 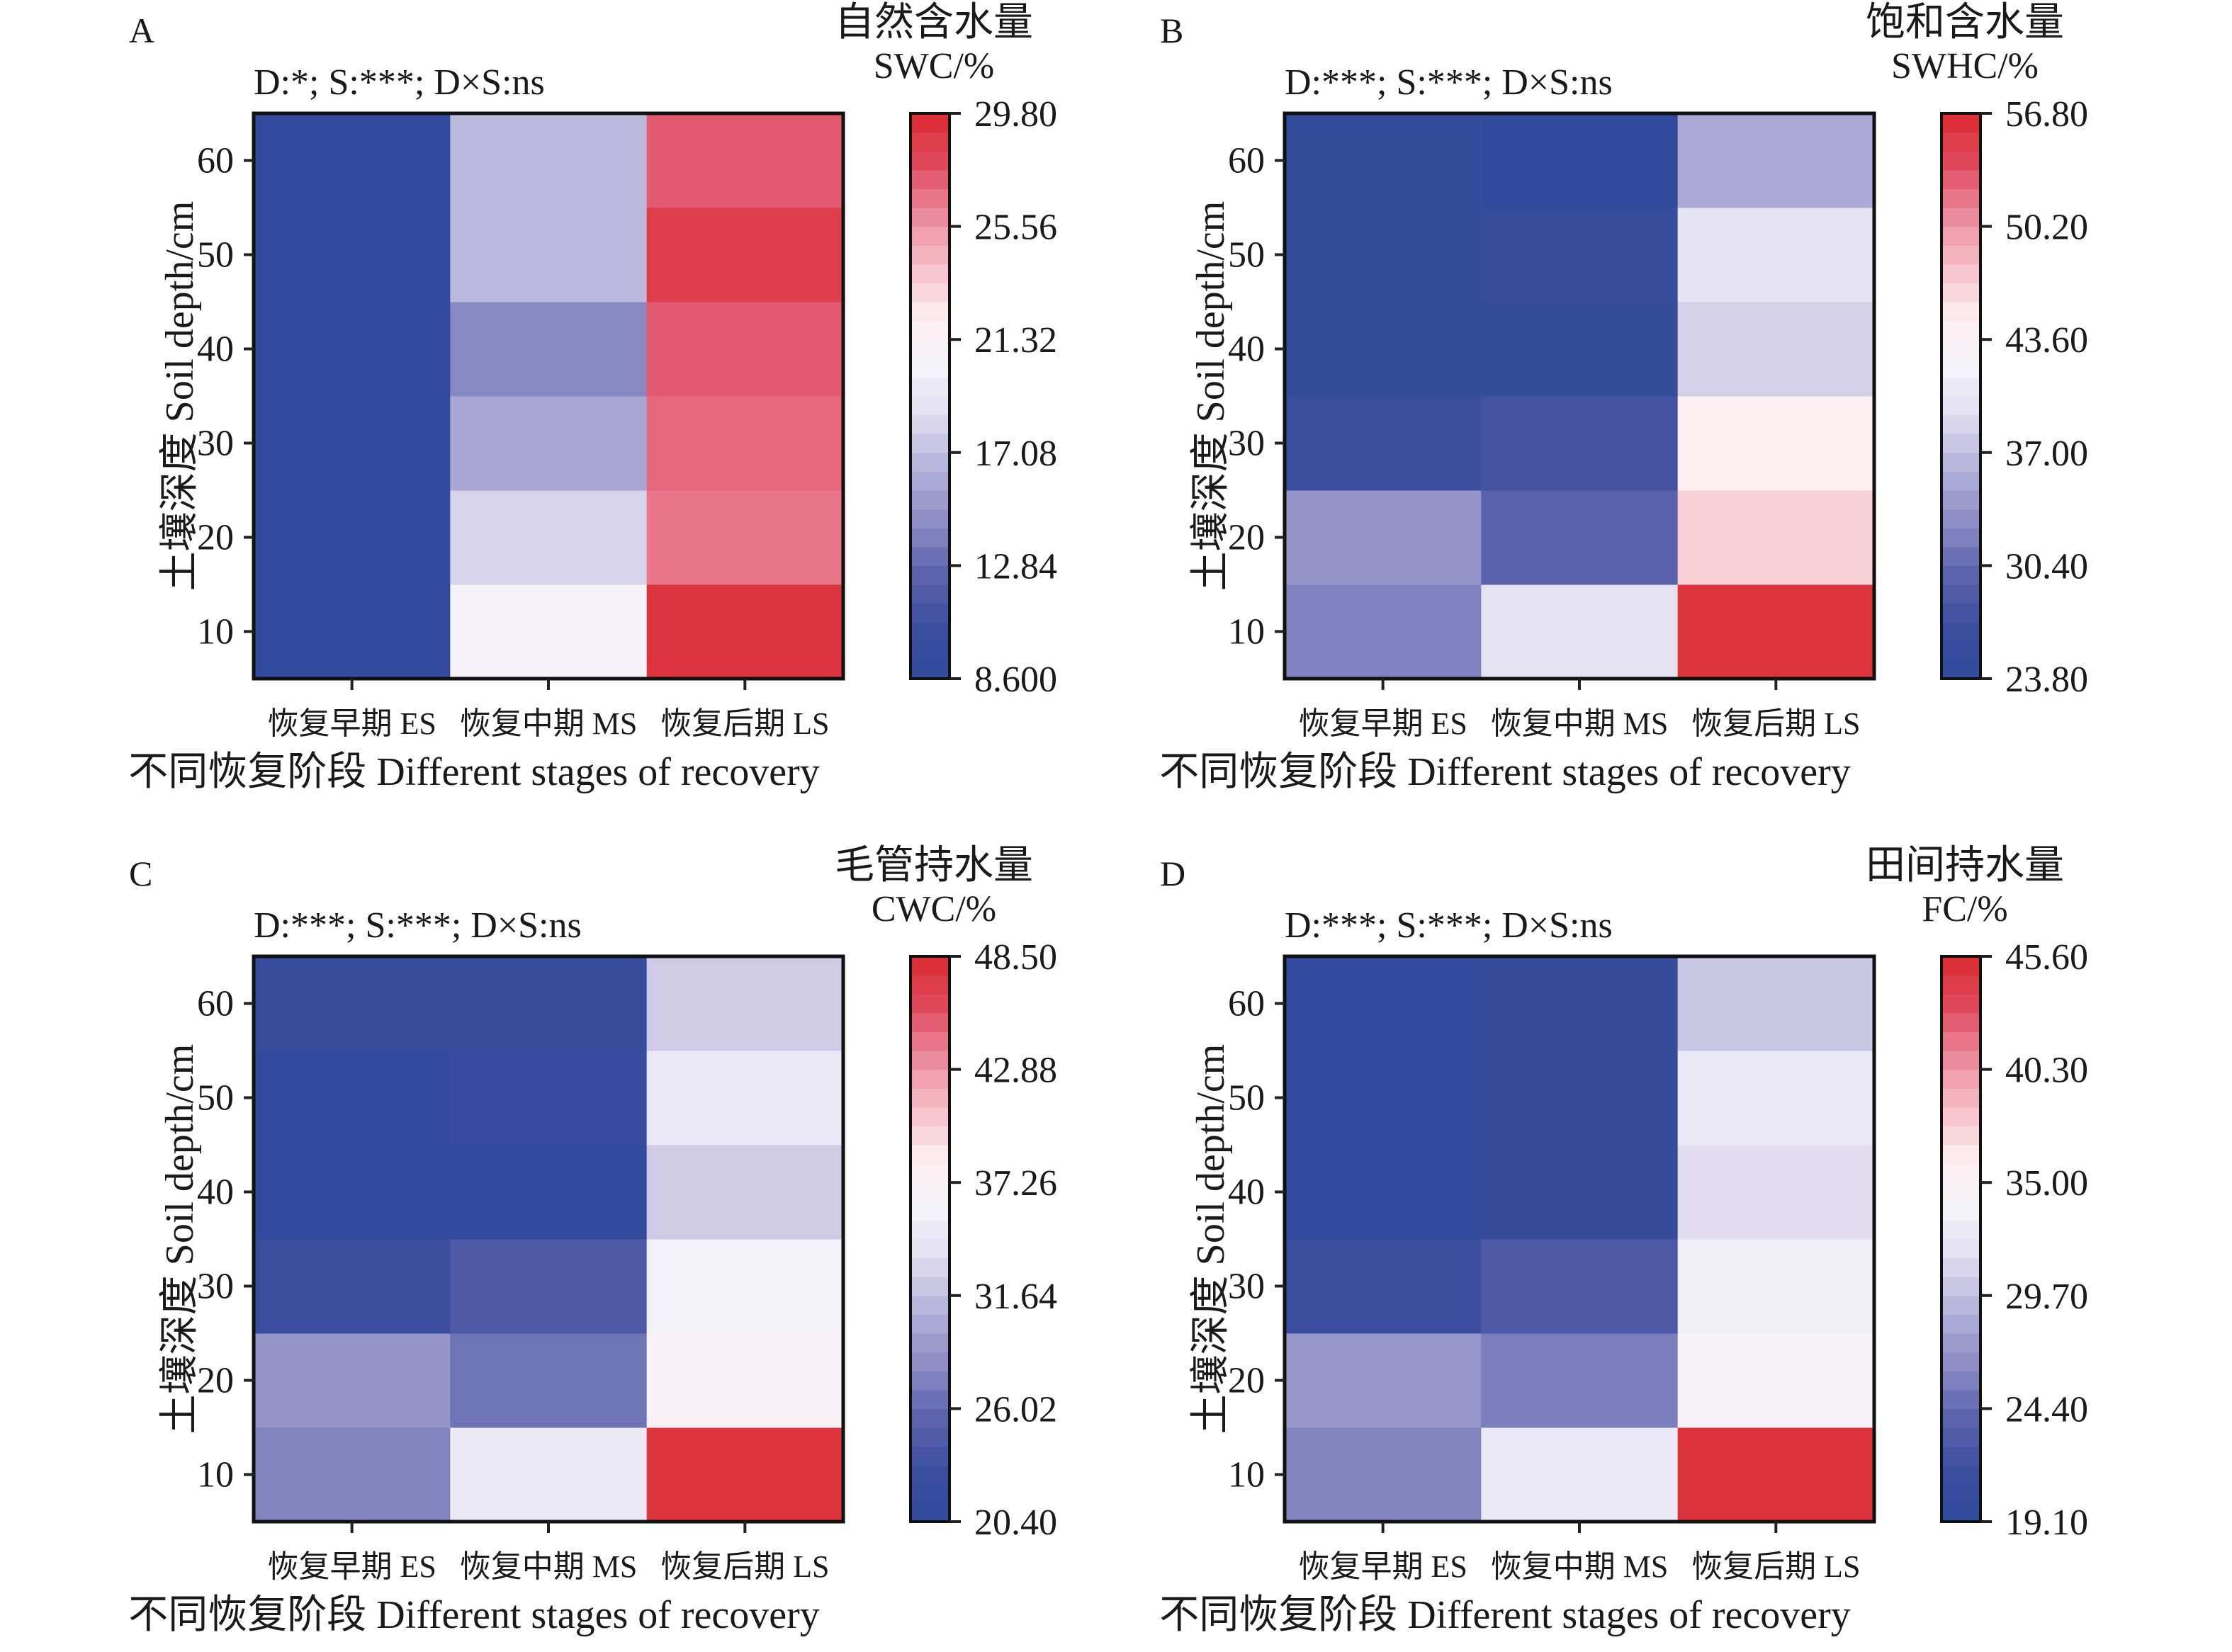 I want to click on colorbar-tick-label: 24.40, so click(x=2047, y=1410).